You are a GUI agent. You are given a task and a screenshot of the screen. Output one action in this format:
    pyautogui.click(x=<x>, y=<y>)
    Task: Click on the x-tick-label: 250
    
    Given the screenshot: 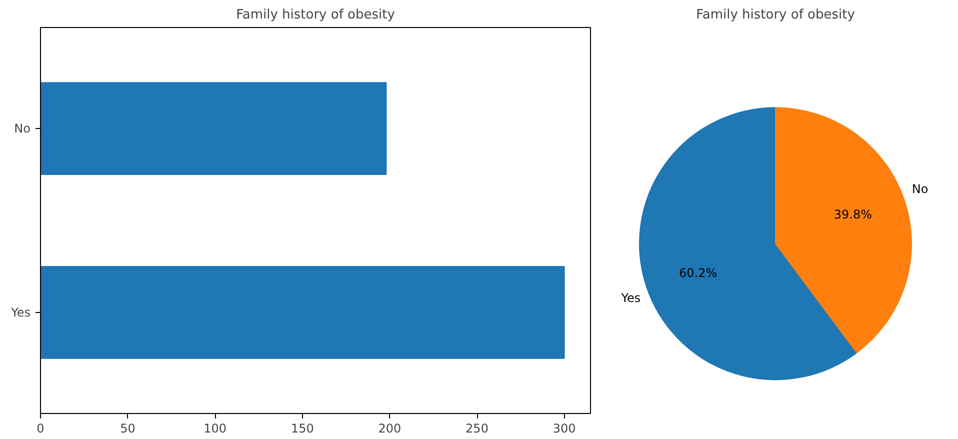 What is the action you would take?
    pyautogui.click(x=477, y=429)
    